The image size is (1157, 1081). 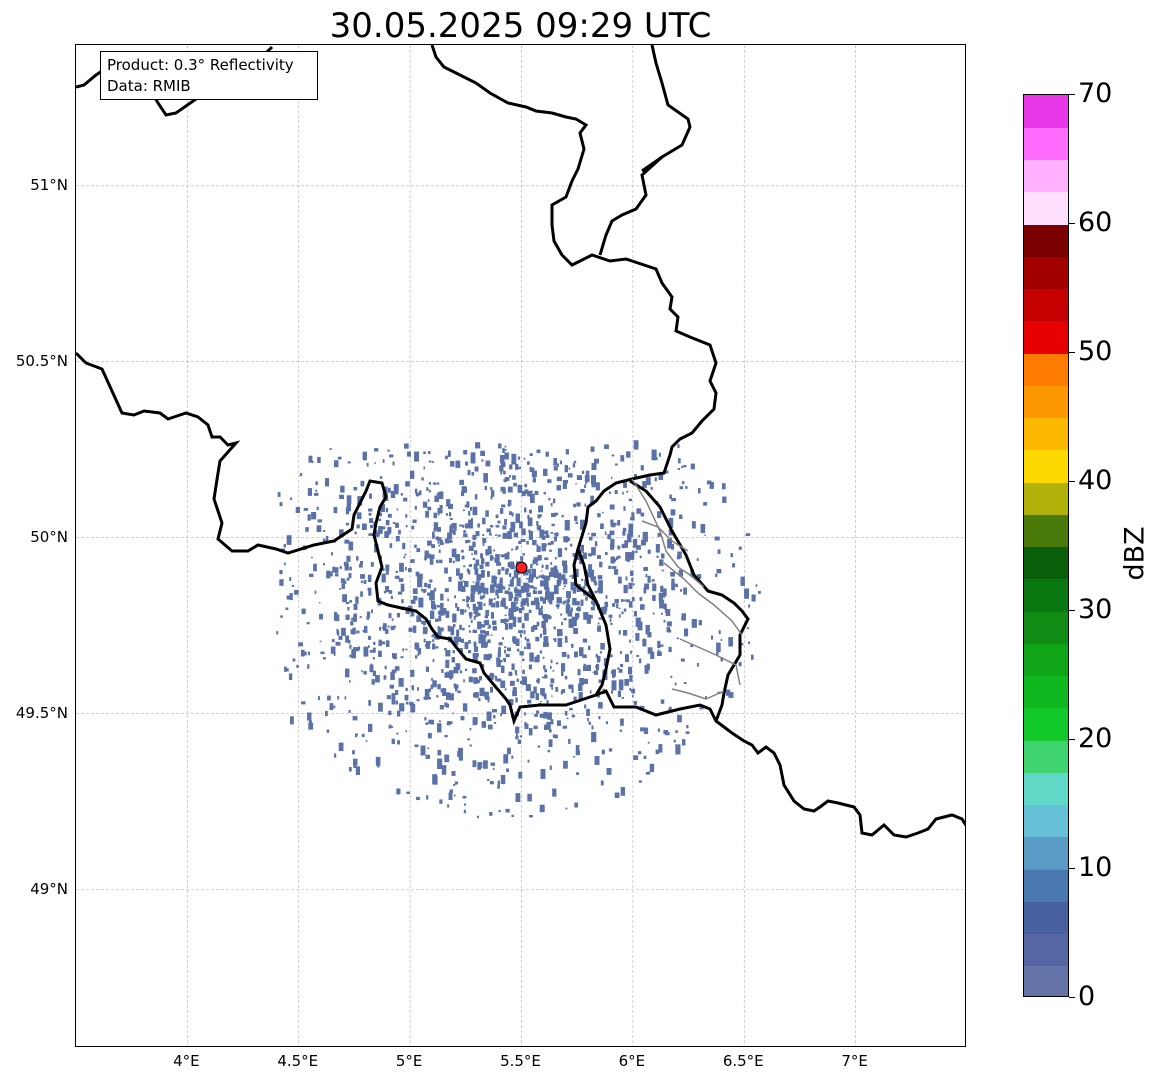 I want to click on lon-tick-label: 4°E, so click(x=186, y=1061).